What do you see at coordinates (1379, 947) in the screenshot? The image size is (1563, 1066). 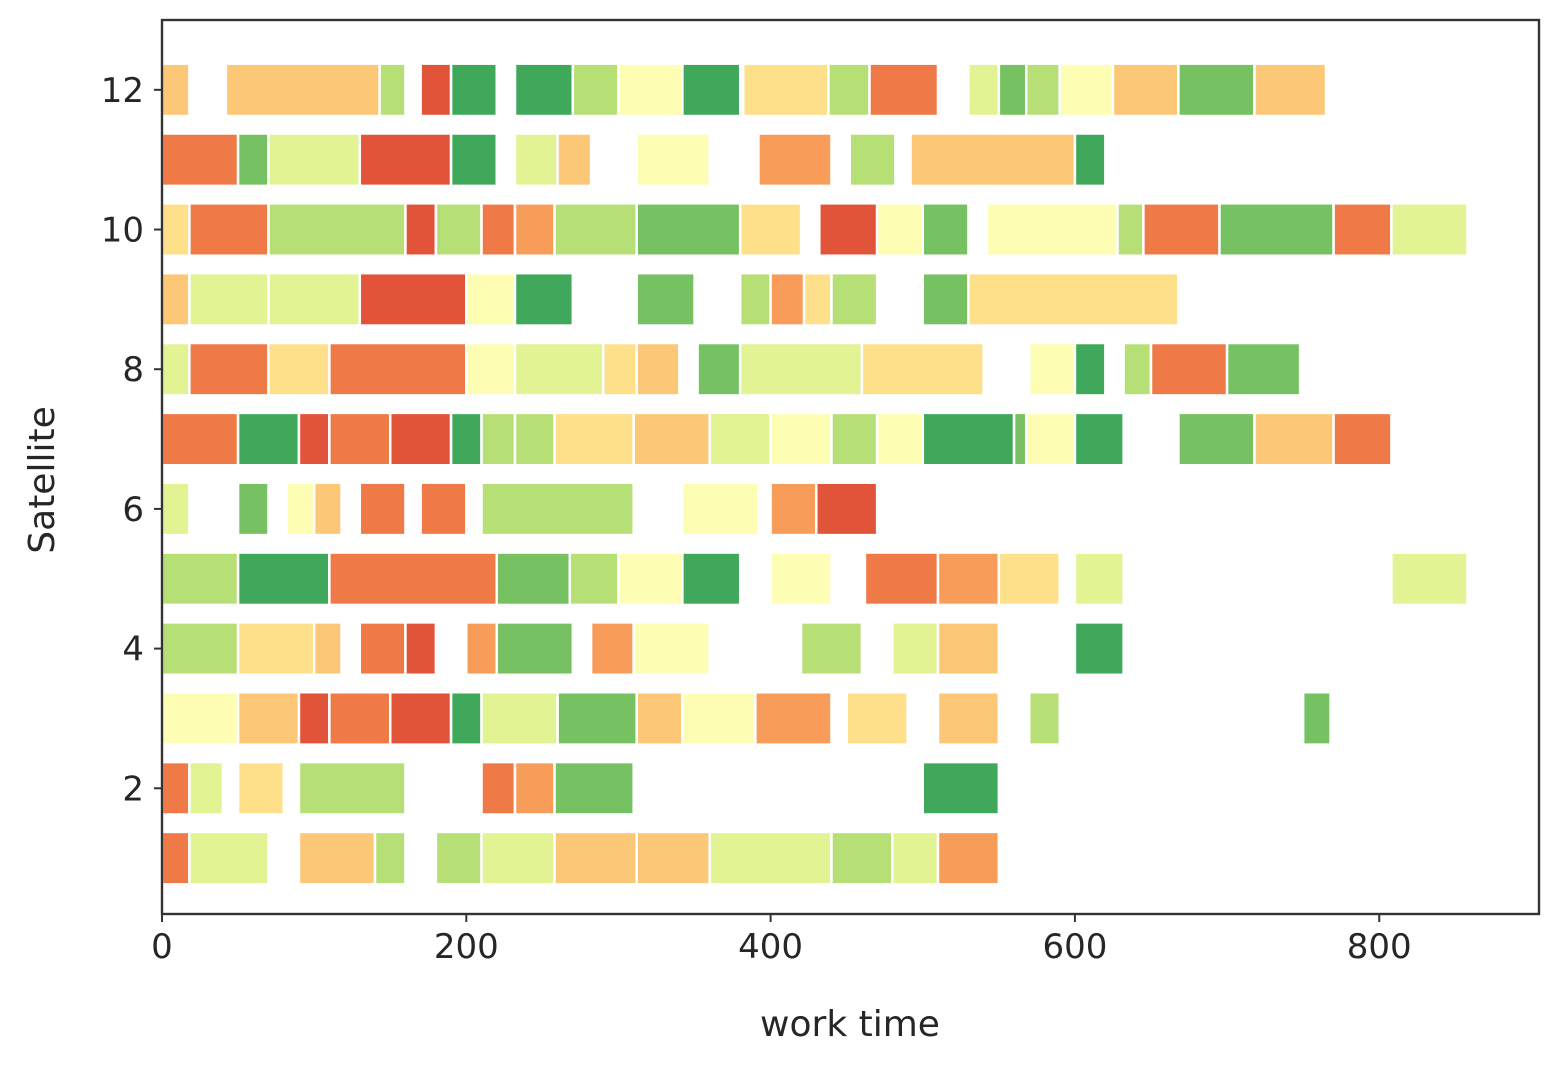 I see `x-tick-label: 800` at bounding box center [1379, 947].